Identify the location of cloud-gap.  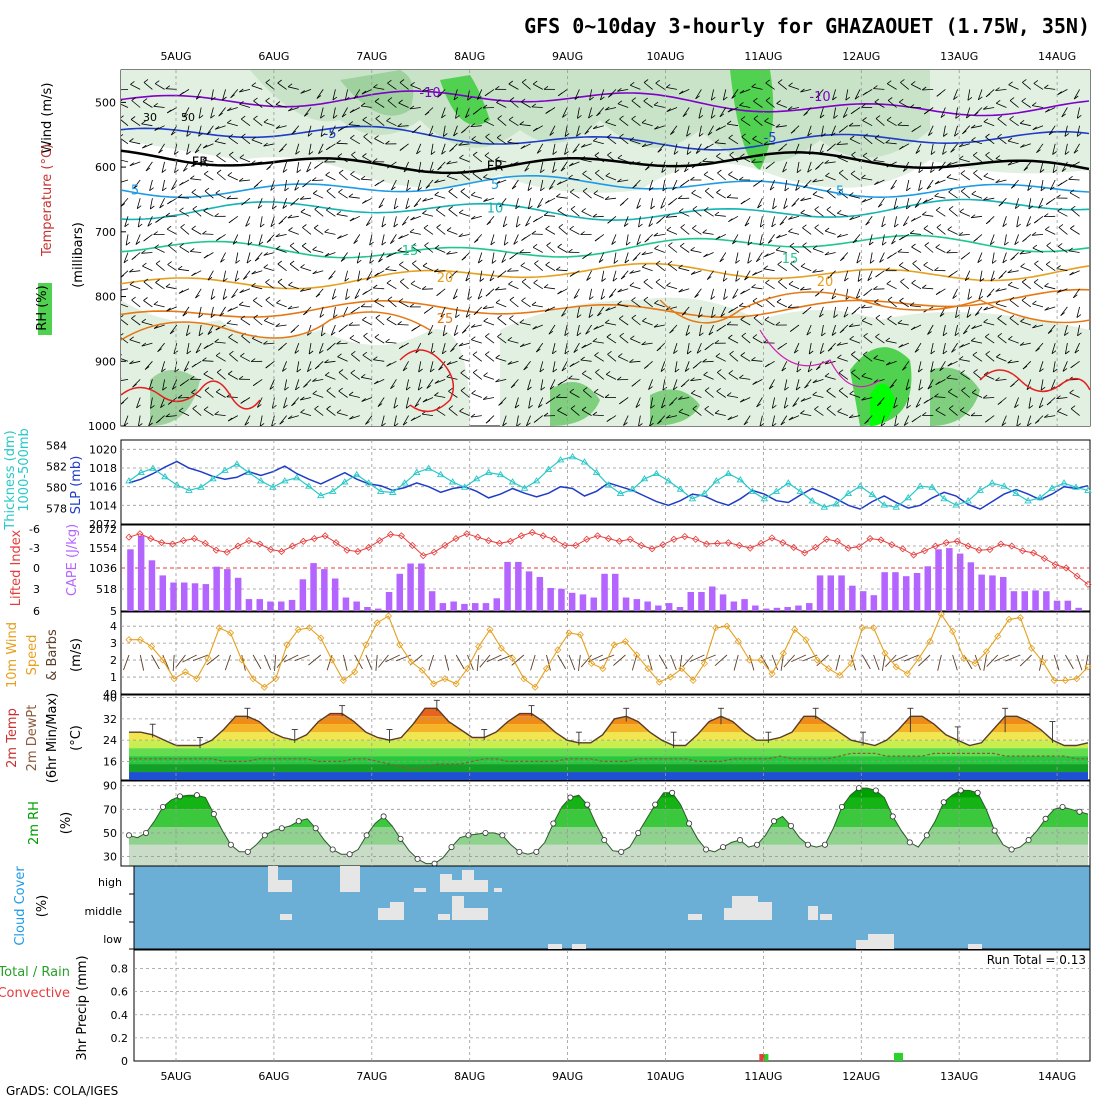
(862, 944).